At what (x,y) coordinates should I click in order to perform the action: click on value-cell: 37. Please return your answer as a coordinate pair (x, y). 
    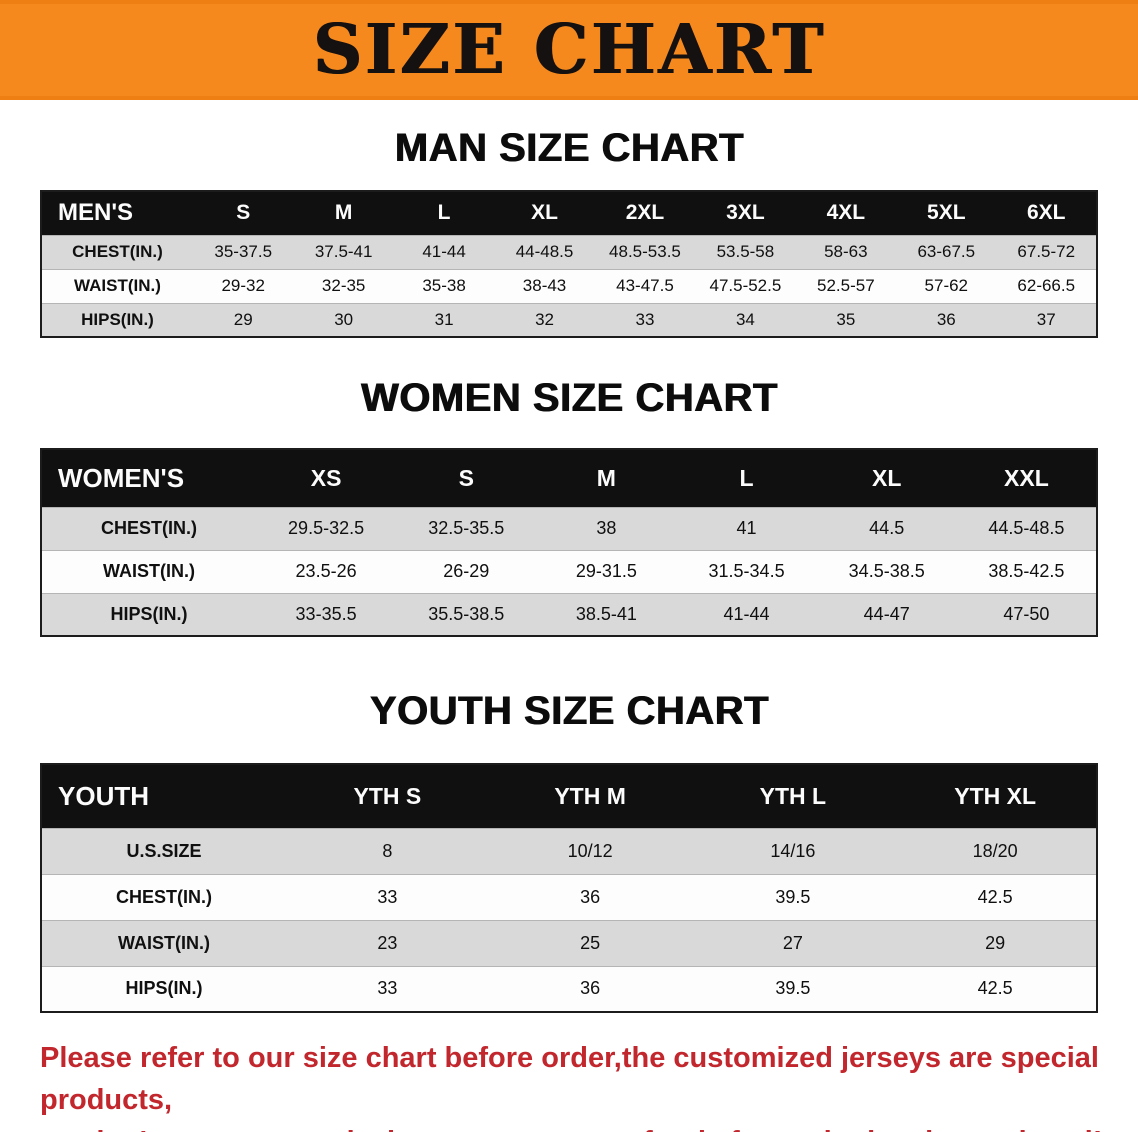
    Looking at the image, I should click on (1046, 319).